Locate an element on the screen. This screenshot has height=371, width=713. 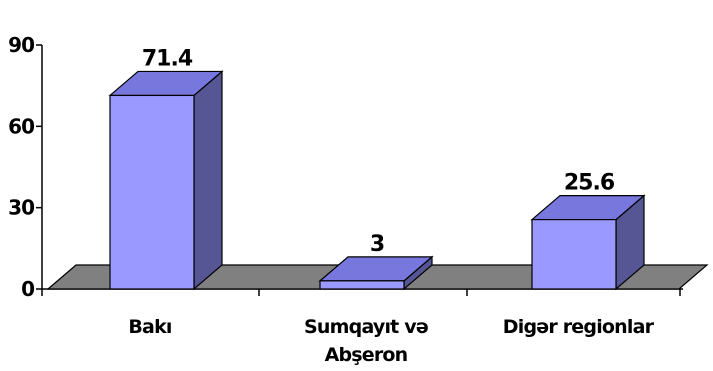
data-label: 71.4 is located at coordinates (167, 58).